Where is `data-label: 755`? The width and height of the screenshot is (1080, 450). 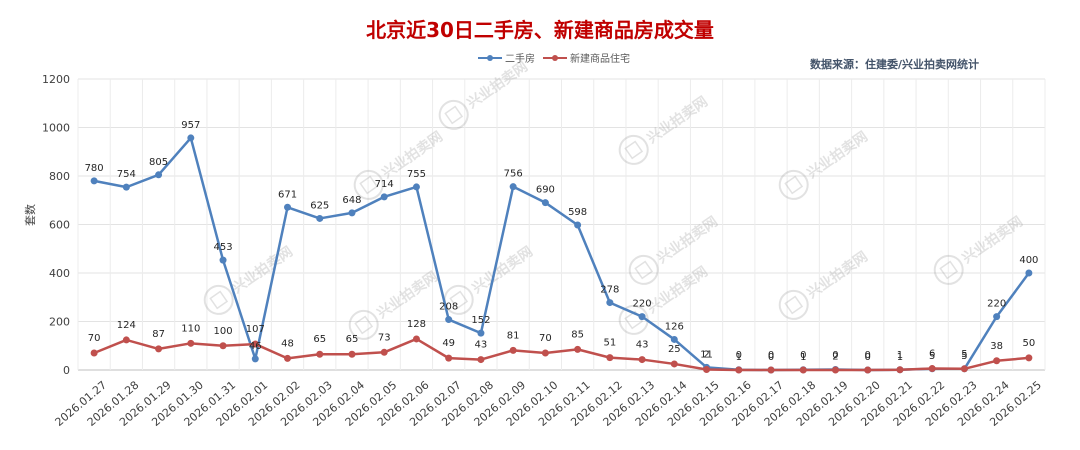 data-label: 755 is located at coordinates (416, 174).